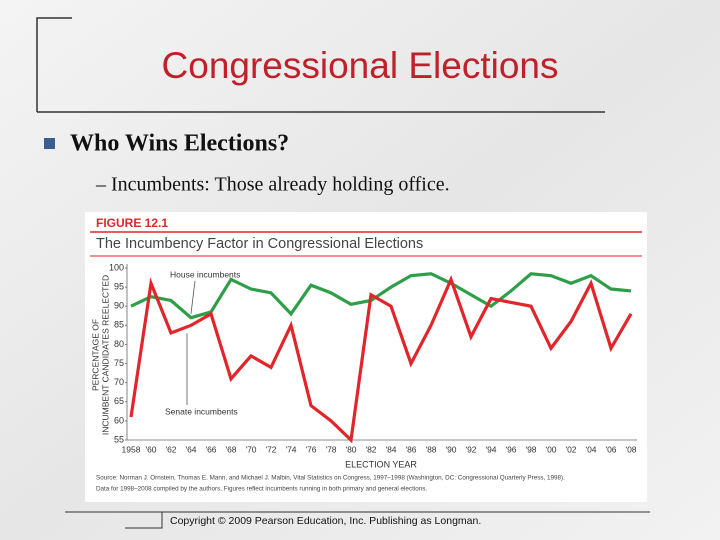 This screenshot has height=540, width=720. What do you see at coordinates (119, 344) in the screenshot?
I see `y-tick-label: 80` at bounding box center [119, 344].